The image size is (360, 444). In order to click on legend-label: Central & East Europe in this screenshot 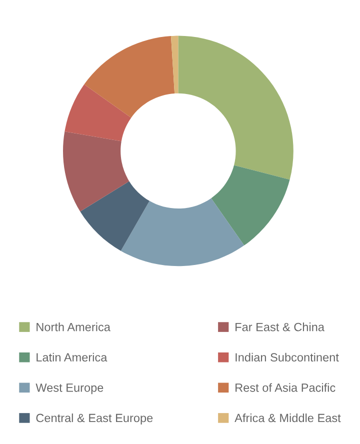, I will do `click(94, 418)`.